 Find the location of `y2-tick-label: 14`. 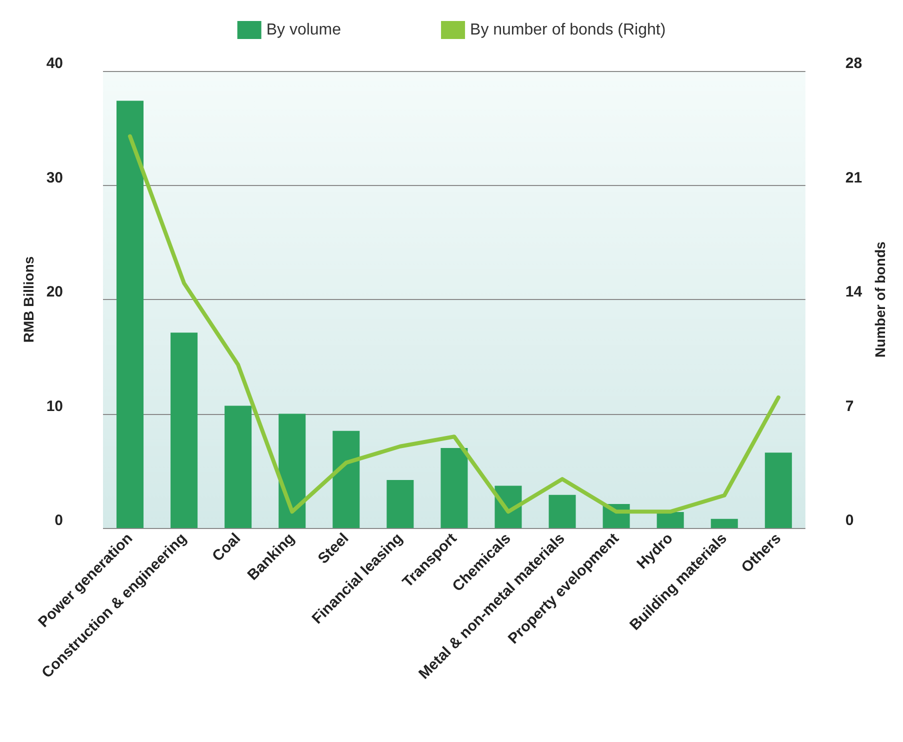

y2-tick-label: 14 is located at coordinates (854, 292).